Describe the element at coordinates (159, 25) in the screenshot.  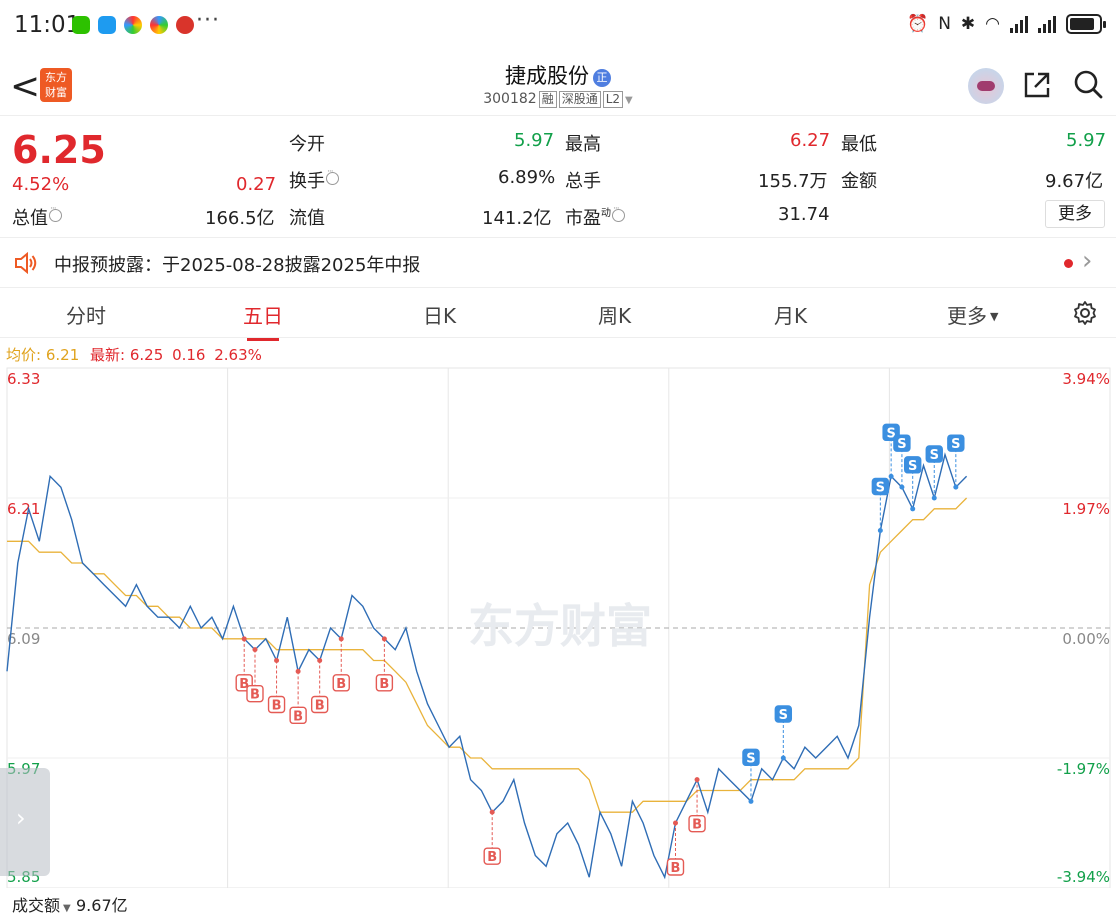
I see `pinwheel-icon` at that location.